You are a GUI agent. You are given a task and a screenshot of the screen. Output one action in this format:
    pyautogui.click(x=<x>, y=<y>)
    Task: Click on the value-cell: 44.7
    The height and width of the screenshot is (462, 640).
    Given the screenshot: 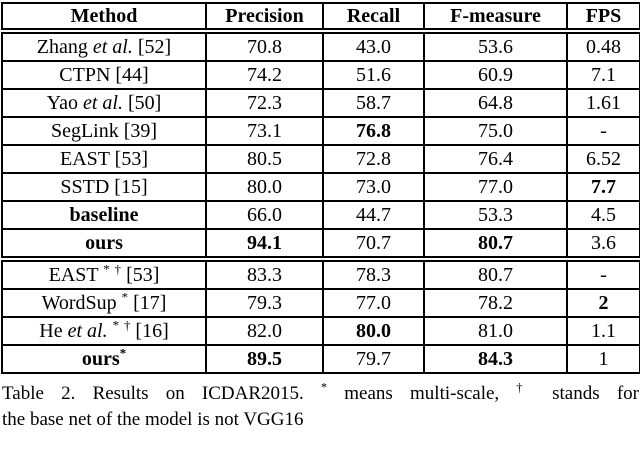 What is the action you would take?
    pyautogui.click(x=373, y=215)
    